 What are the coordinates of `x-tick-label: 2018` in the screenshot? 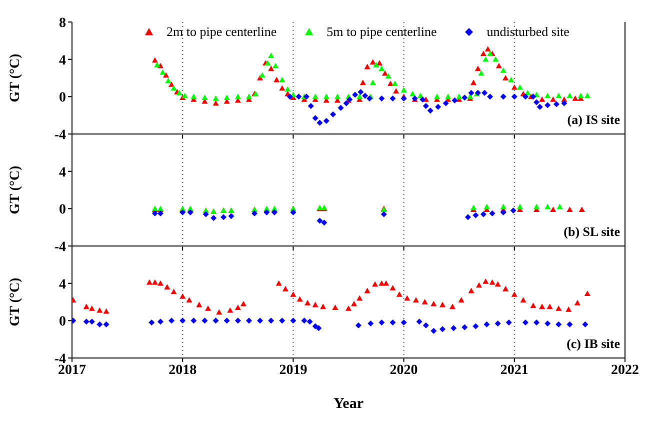 It's located at (182, 370).